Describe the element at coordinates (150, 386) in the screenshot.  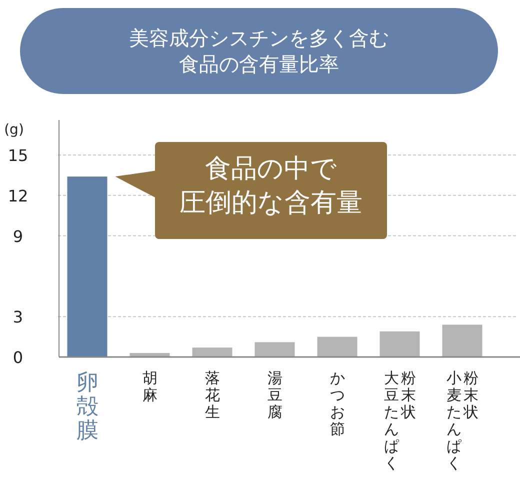
I see `x-tick-label: 胡麻` at that location.